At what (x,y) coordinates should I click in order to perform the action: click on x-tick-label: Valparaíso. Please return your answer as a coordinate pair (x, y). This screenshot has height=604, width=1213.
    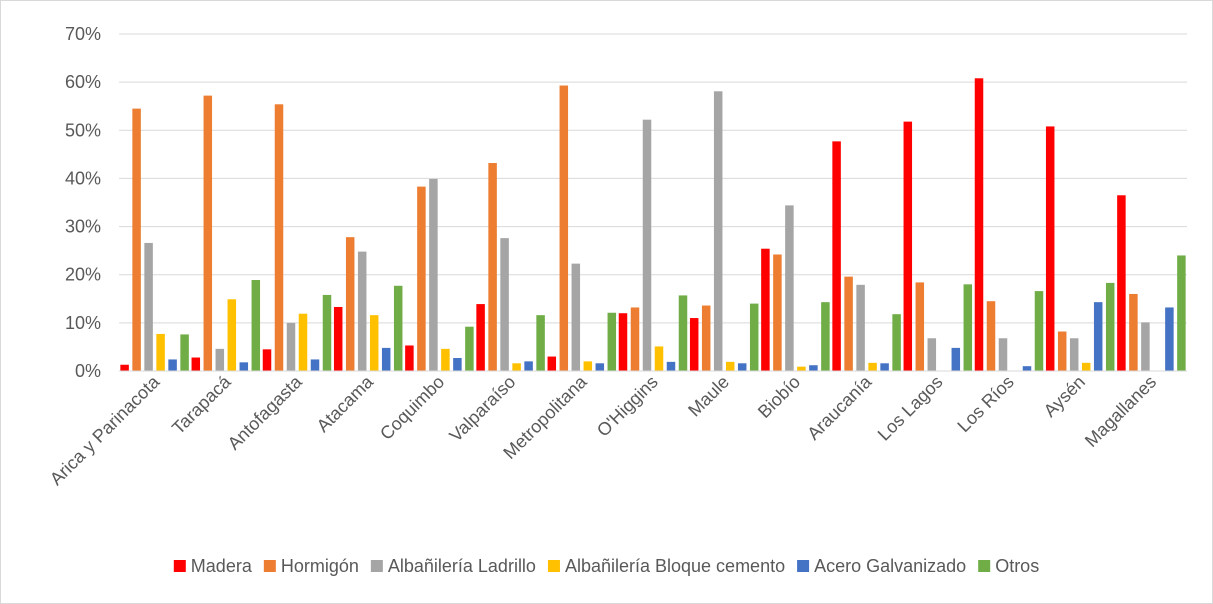
    Looking at the image, I should click on (482, 409).